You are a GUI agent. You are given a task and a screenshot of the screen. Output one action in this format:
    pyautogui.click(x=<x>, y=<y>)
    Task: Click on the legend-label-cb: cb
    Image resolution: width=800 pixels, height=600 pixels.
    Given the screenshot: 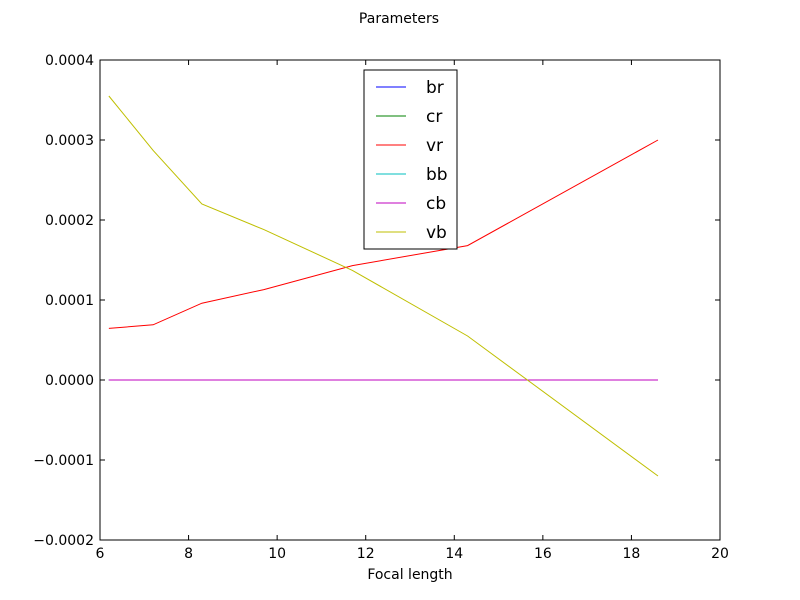 What is the action you would take?
    pyautogui.click(x=436, y=204)
    